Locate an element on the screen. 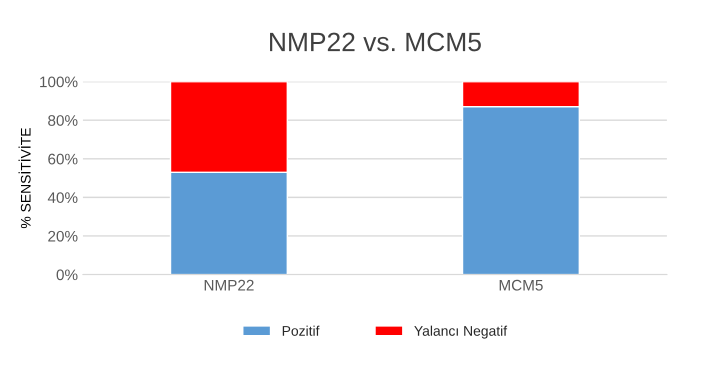  y-tick-label: 20% is located at coordinates (63, 236).